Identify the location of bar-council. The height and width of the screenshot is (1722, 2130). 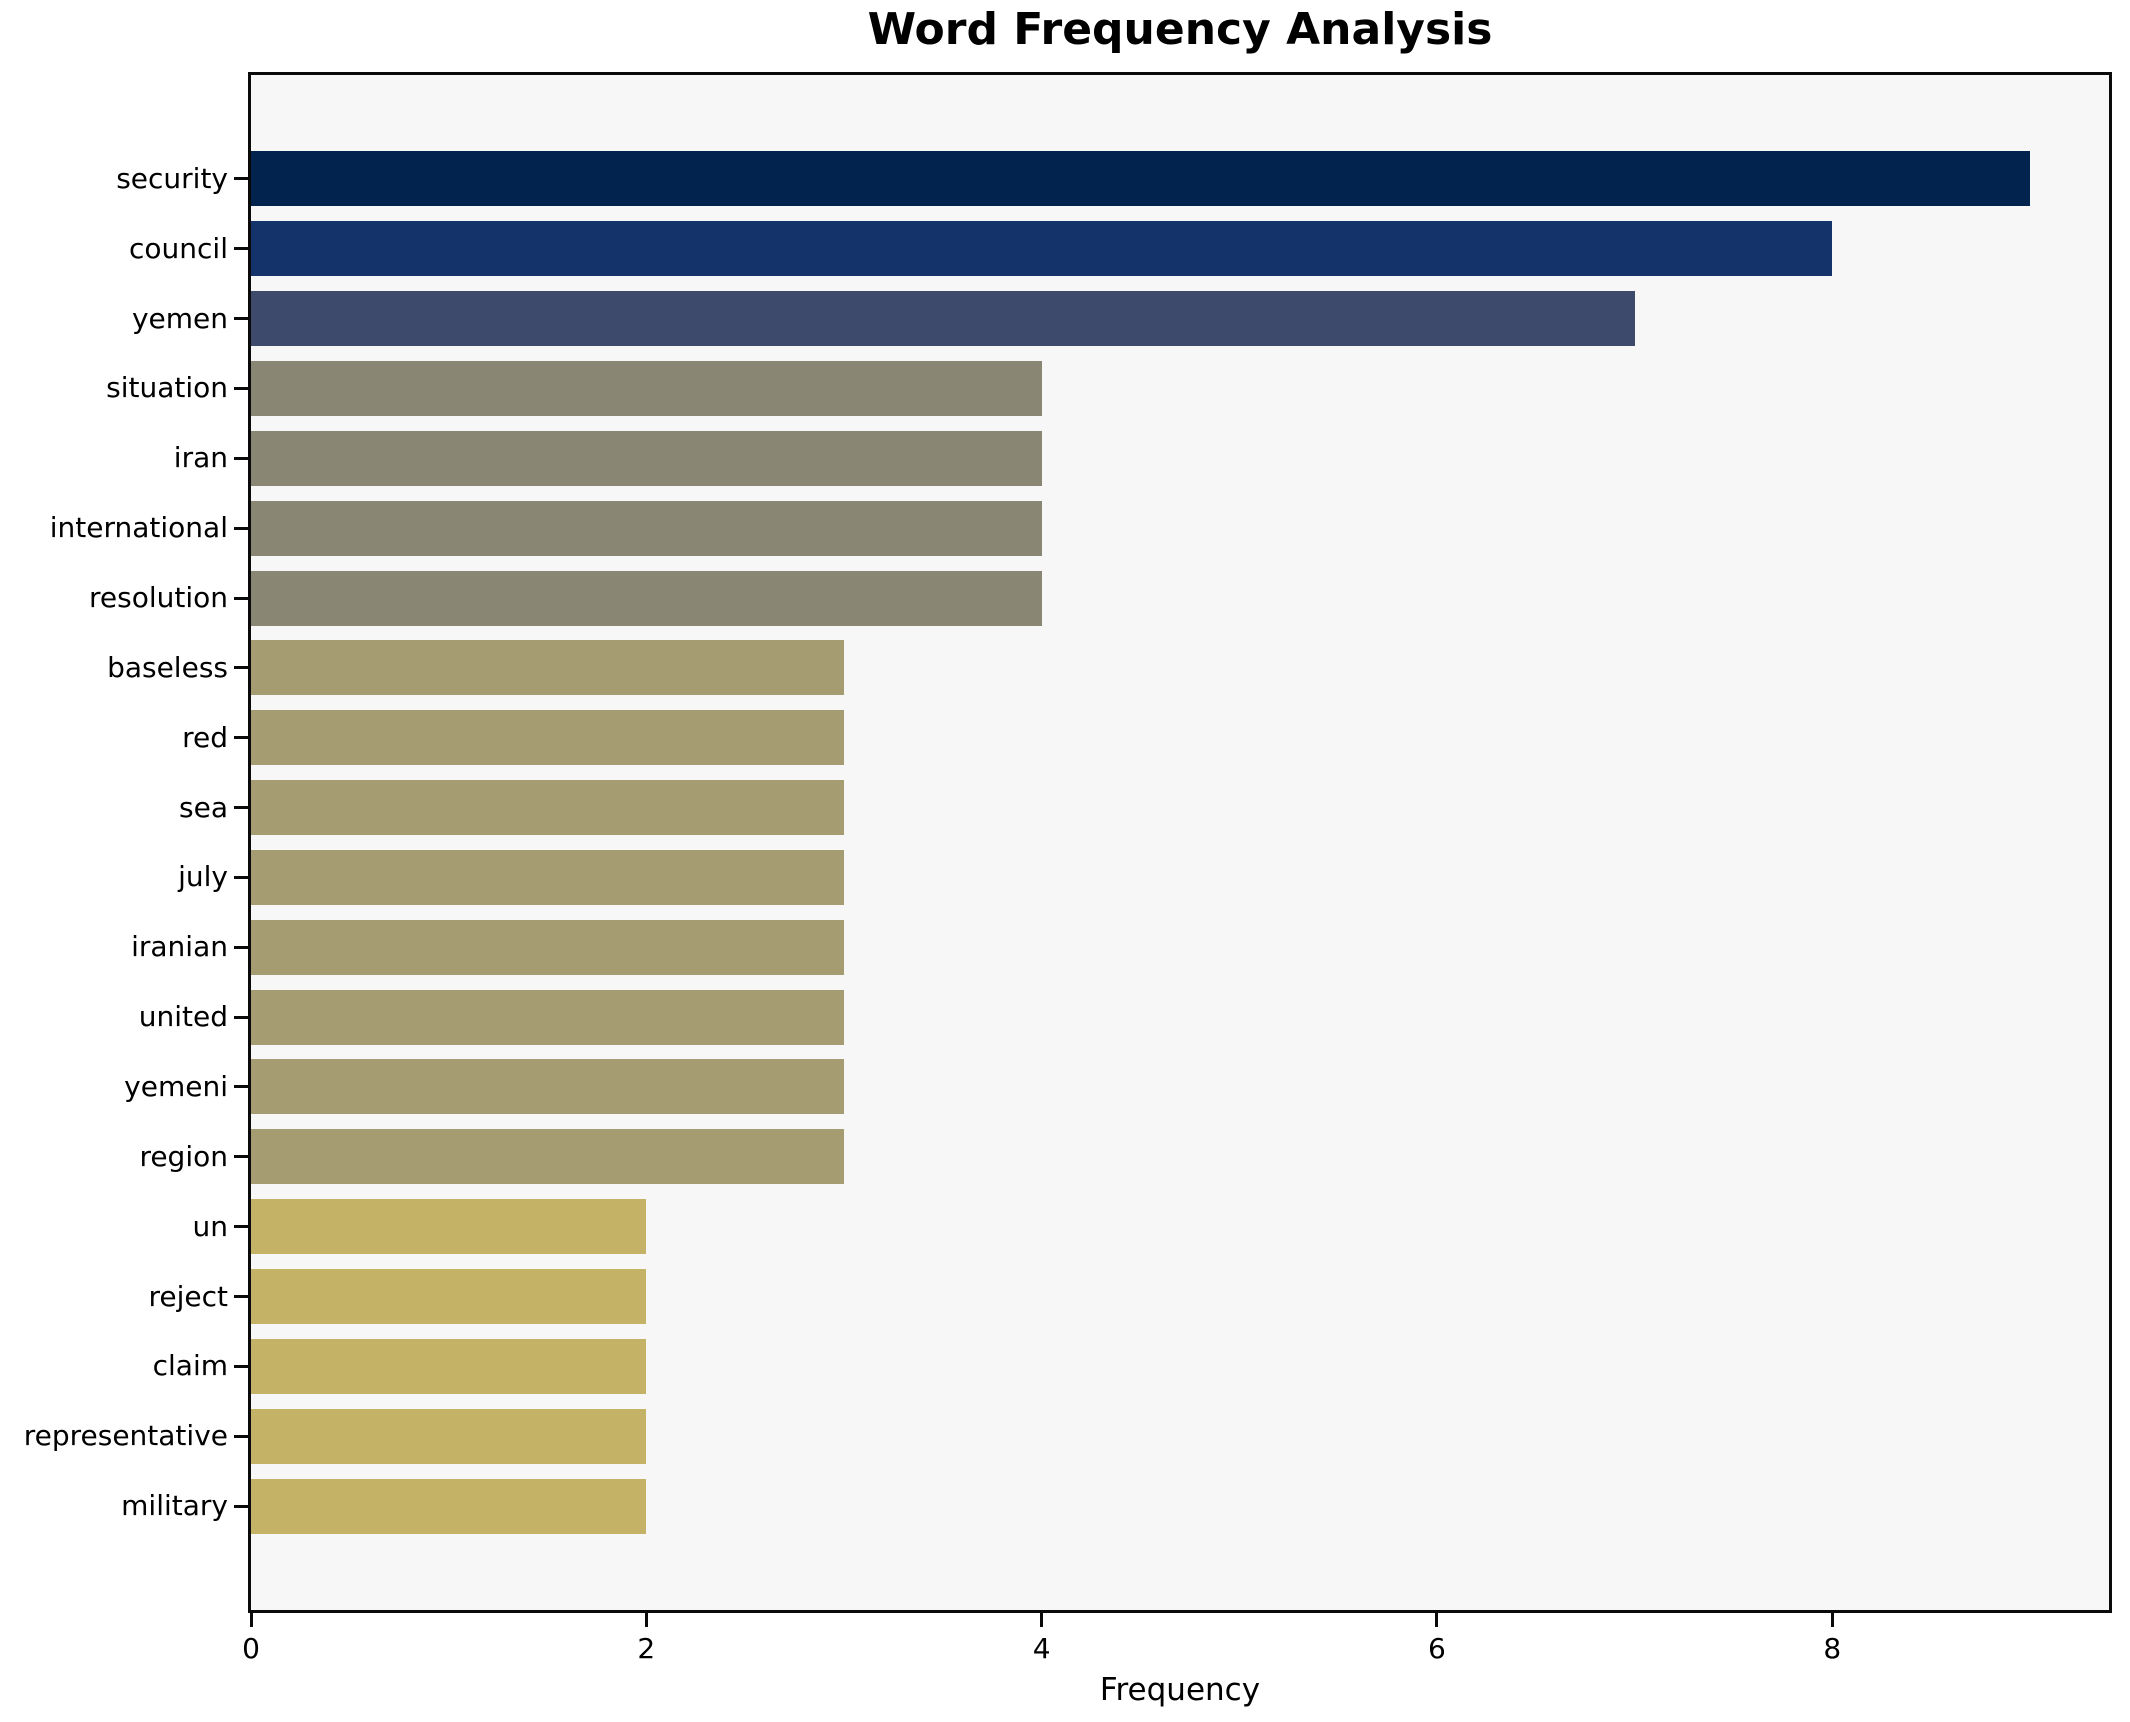
(1042, 249).